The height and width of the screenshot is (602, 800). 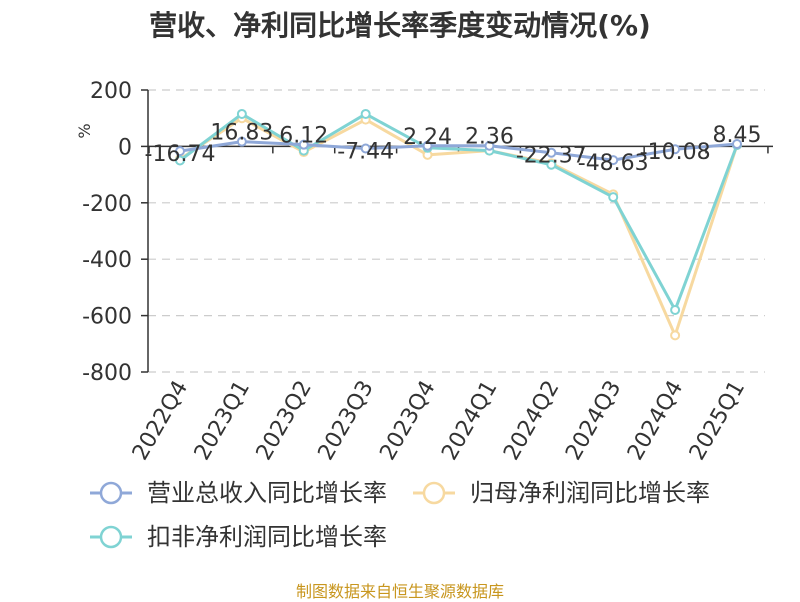 I want to click on y-axis-label: %, so click(x=84, y=130).